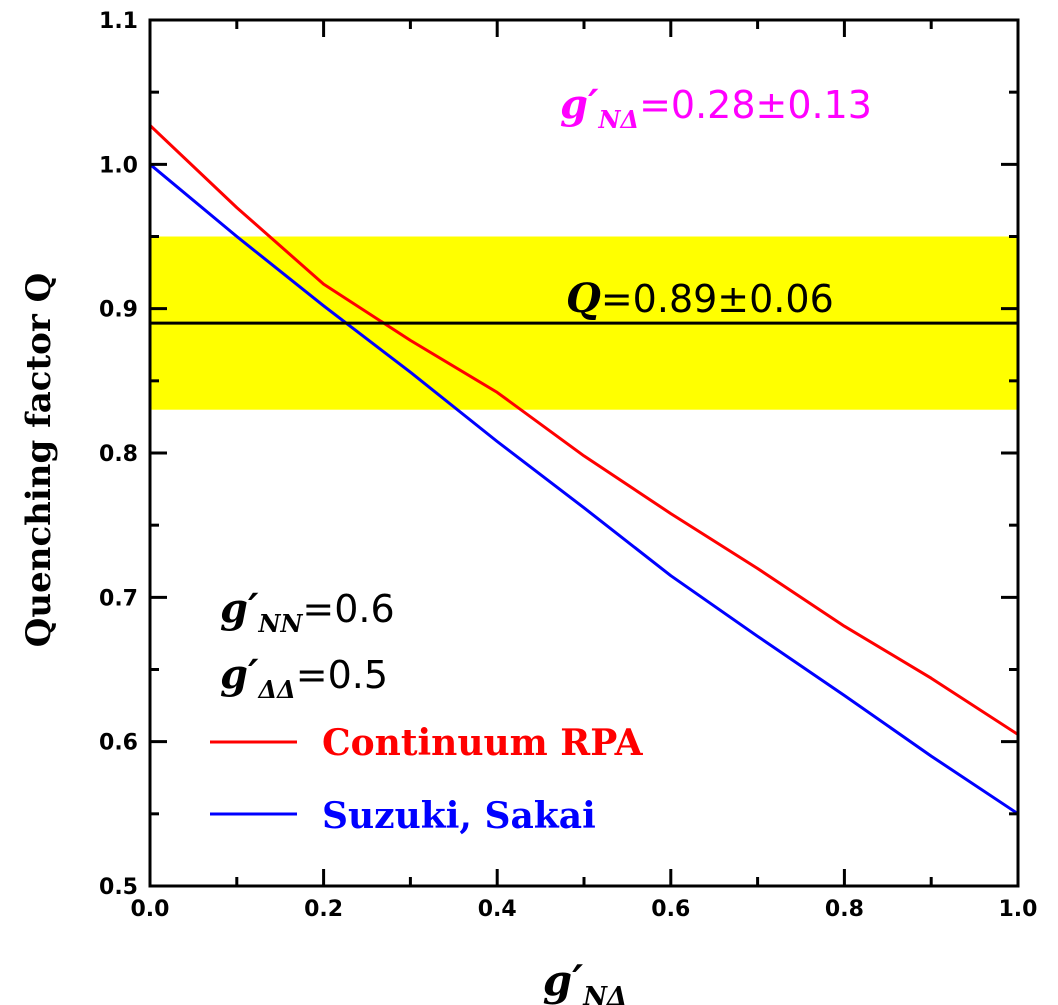  Describe the element at coordinates (118, 598) in the screenshot. I see `y-tick-label: 0.7` at that location.